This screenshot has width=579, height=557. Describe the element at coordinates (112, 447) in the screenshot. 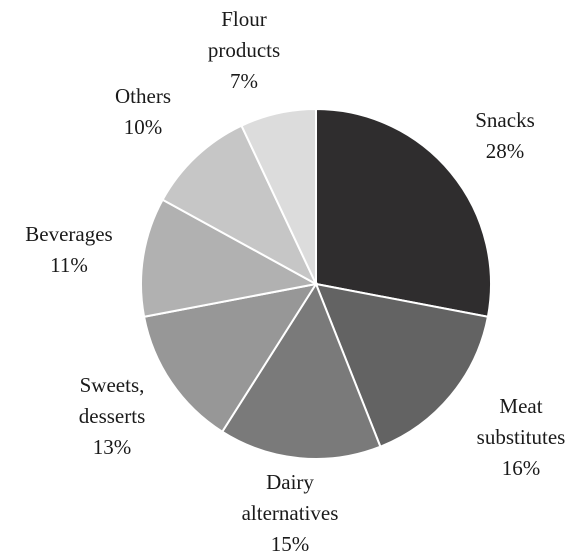

I see `slice-value-label: 13%` at that location.